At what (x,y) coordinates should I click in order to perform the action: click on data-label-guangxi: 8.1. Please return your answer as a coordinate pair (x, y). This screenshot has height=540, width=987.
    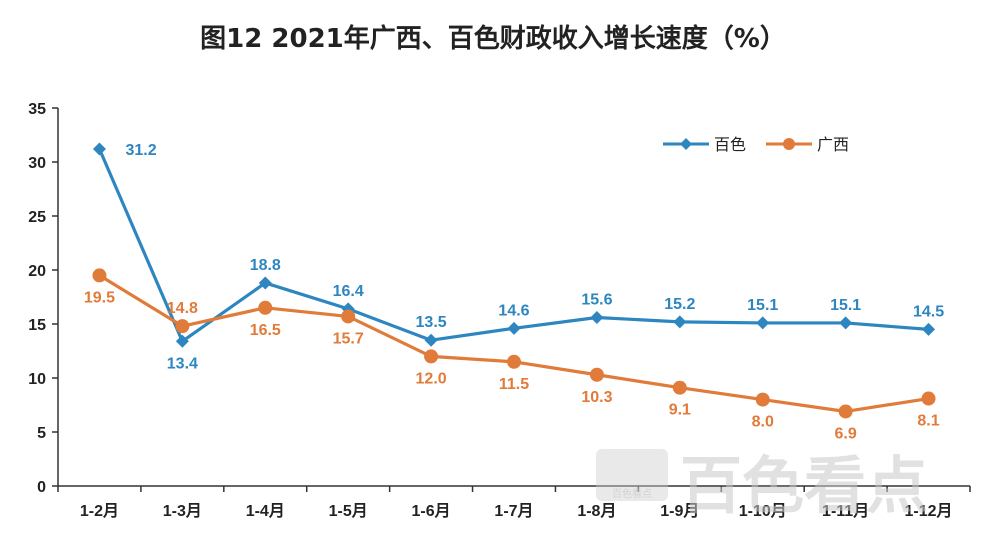
    Looking at the image, I should click on (928, 421).